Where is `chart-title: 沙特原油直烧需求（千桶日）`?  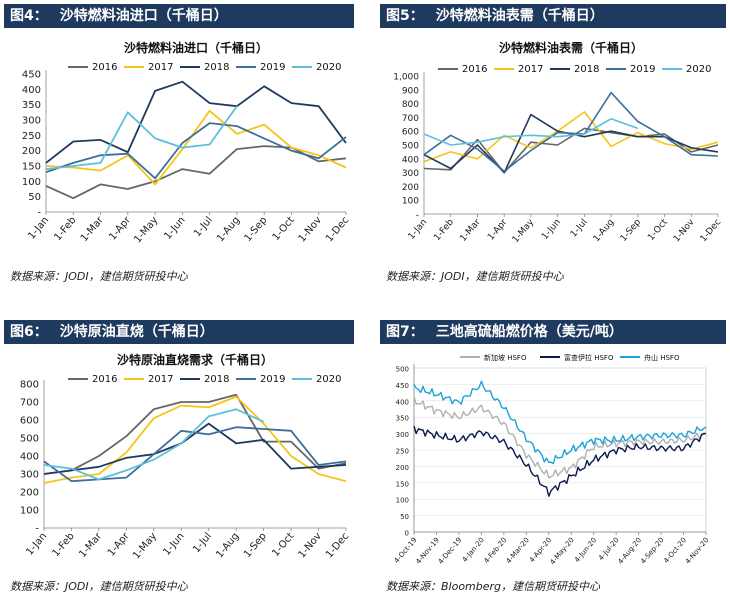 chart-title: 沙特原油直烧需求（千桶日） is located at coordinates (195, 359).